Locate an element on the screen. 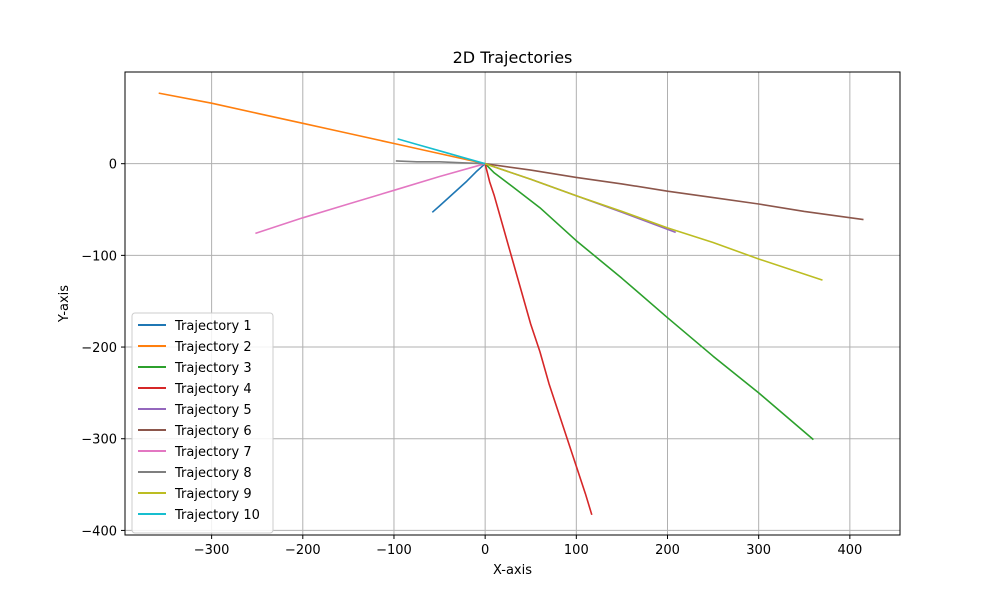  legend-entry-label: Trajectory 8 is located at coordinates (213, 473).